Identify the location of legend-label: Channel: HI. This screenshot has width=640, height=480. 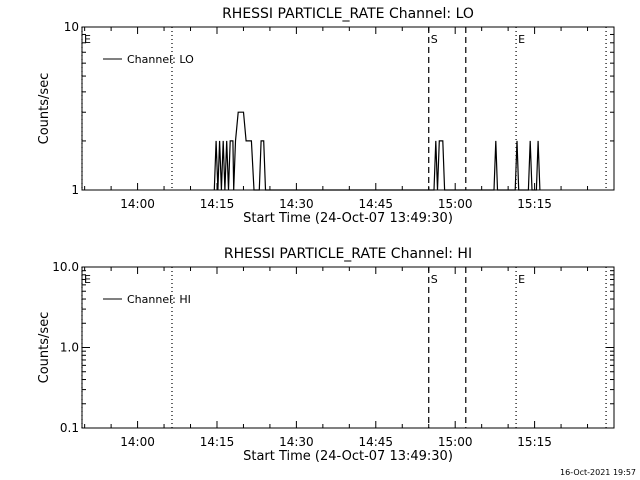
(159, 299).